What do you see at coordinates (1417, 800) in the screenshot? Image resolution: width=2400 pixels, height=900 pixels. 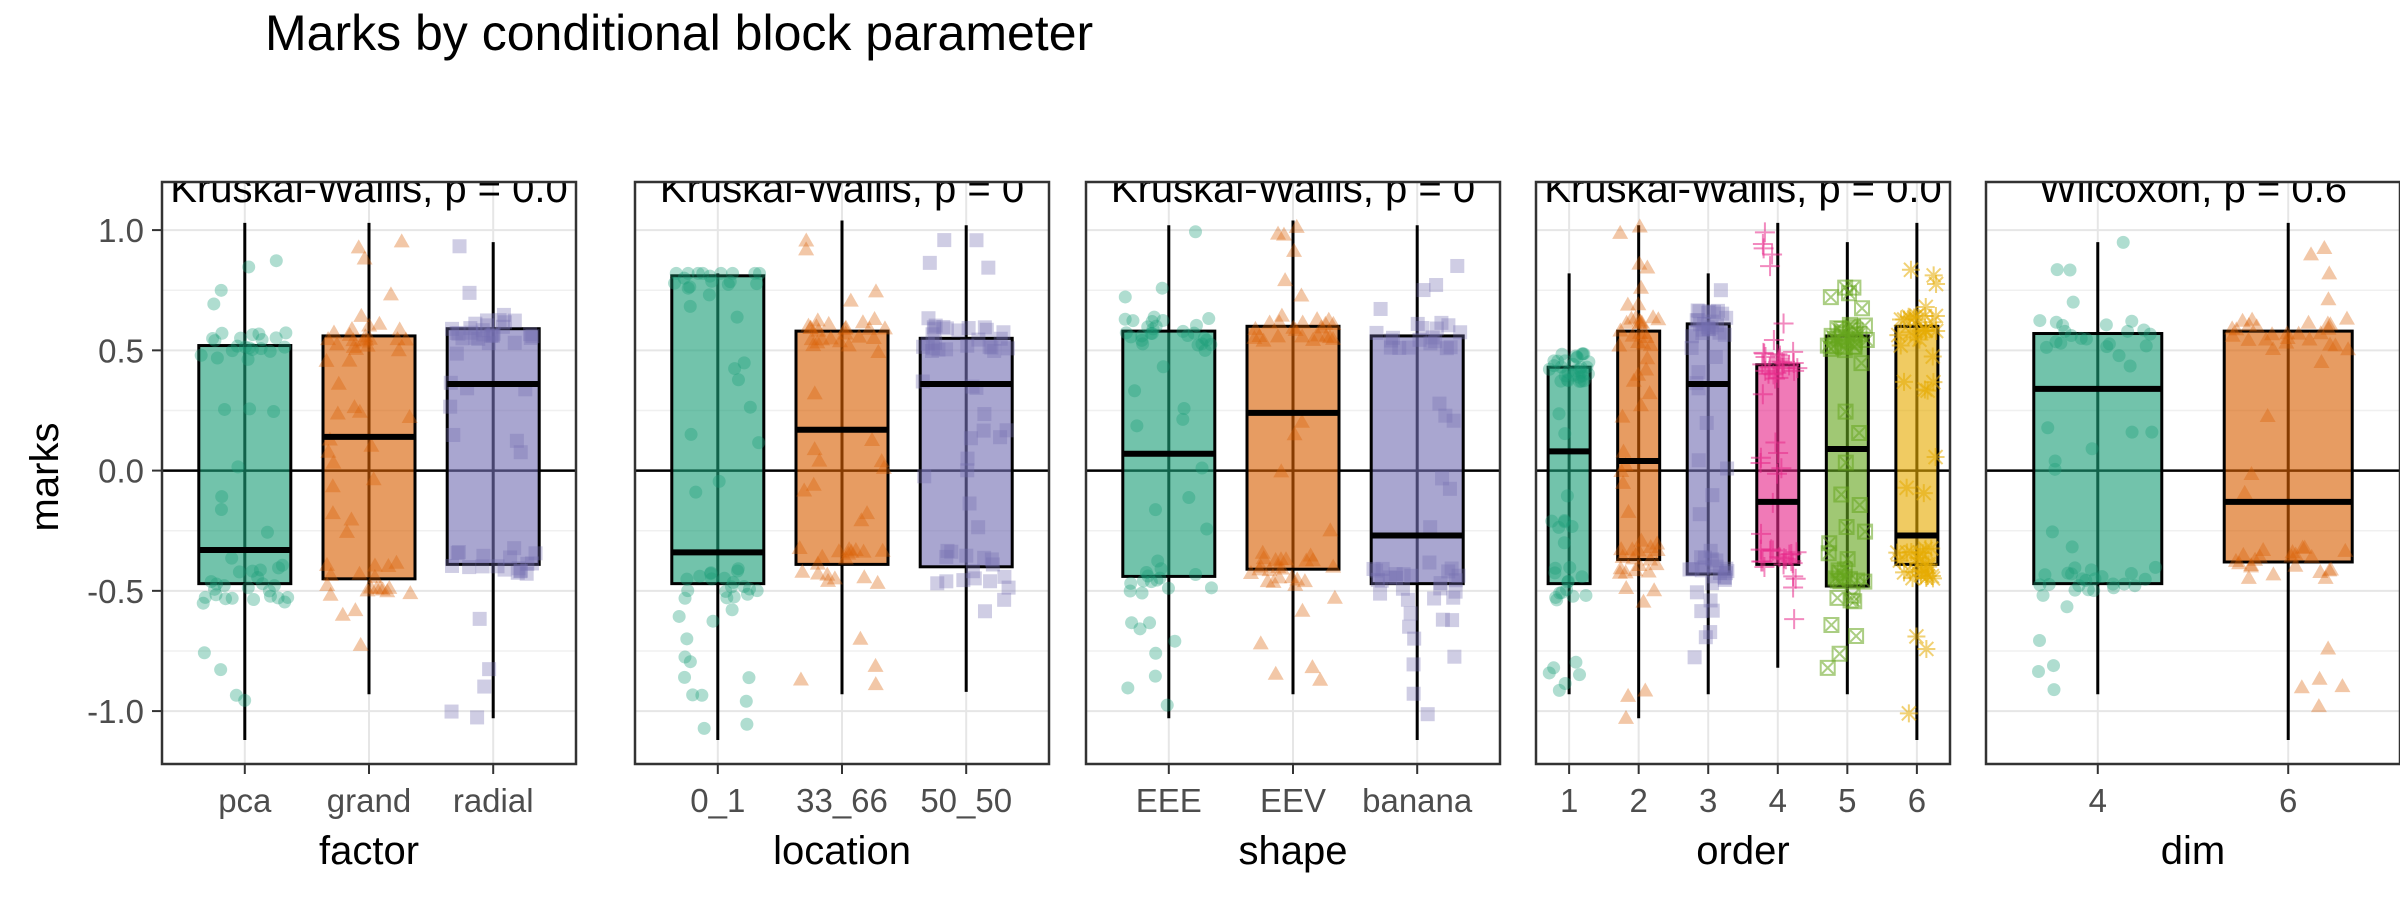 I see `x-tick-label: banana` at bounding box center [1417, 800].